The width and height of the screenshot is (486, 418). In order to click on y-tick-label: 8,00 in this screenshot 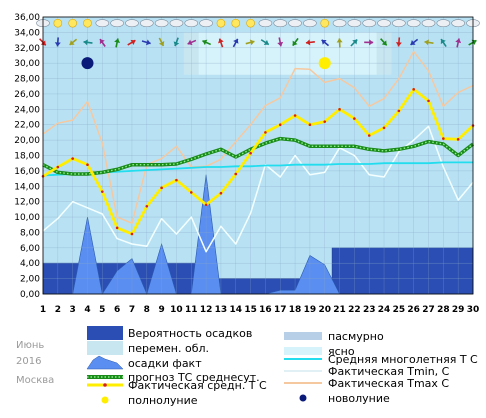, I will do `click(30, 233)`.